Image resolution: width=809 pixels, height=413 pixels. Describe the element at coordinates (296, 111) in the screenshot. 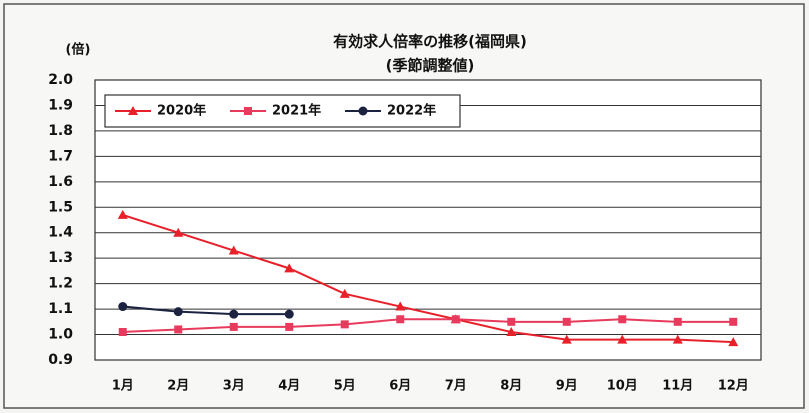

I see `legend-label: 2021年` at that location.